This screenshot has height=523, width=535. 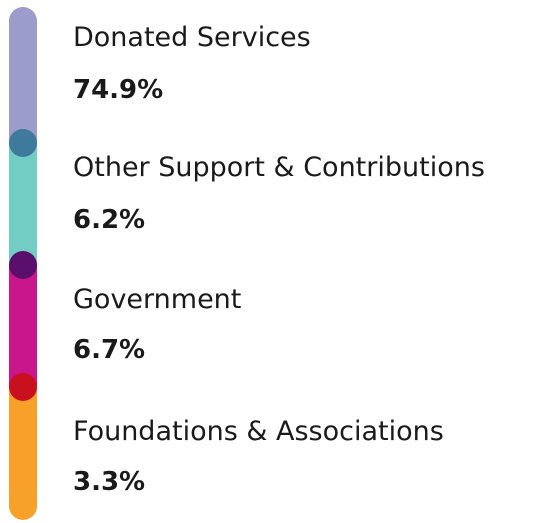 I want to click on item-label: Government, so click(x=157, y=299).